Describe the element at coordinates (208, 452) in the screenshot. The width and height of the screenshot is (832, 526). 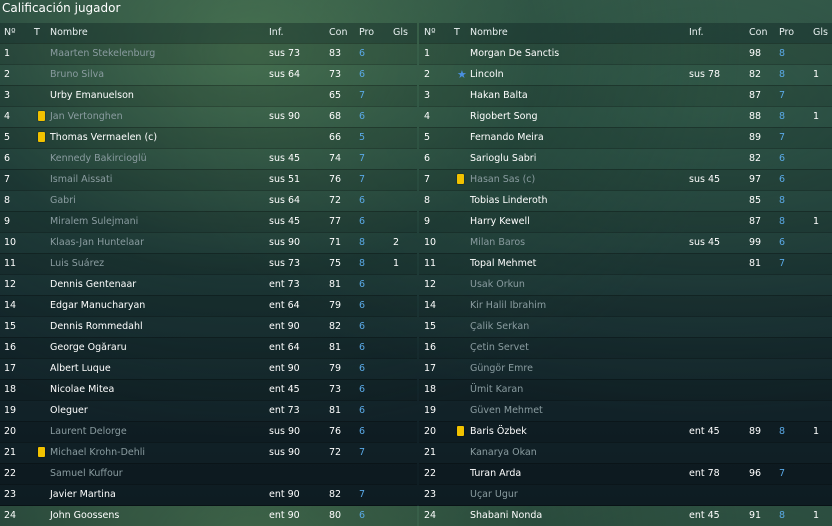
I see `player-row: 21 Michael Krohn-Dehli sus 90 72 7` at that location.